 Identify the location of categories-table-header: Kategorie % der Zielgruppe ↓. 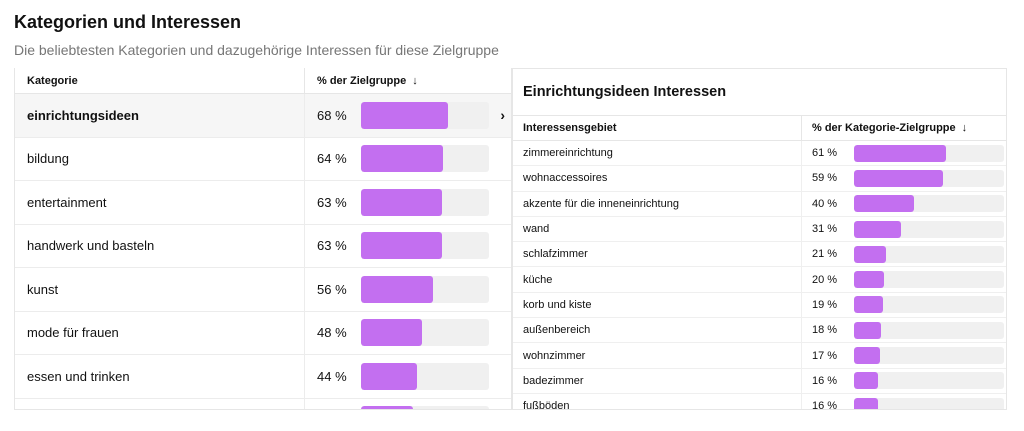
(263, 81).